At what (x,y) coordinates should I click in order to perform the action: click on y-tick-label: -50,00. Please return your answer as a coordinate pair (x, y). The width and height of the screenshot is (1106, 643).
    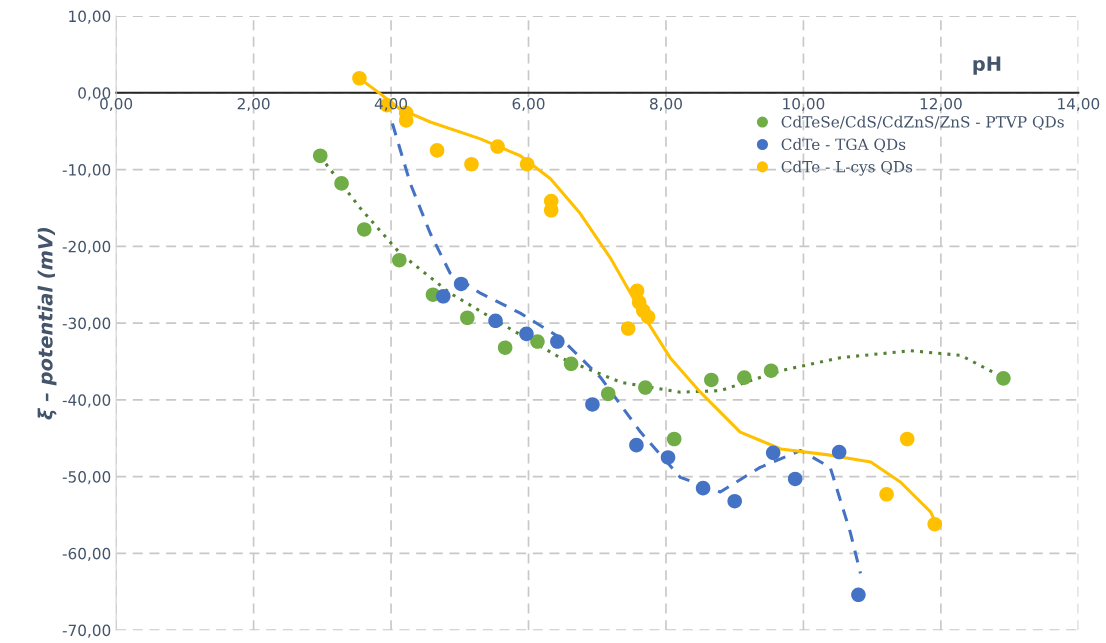
    Looking at the image, I should click on (86, 478).